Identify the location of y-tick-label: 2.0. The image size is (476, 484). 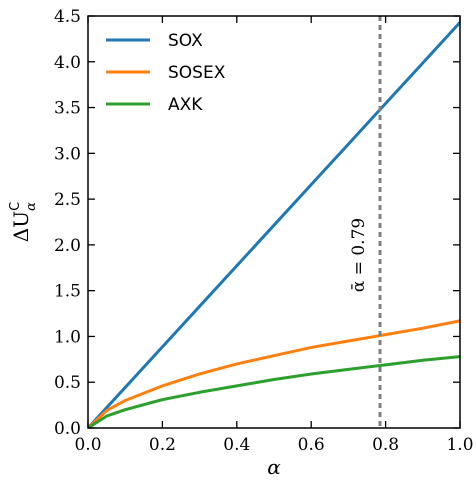
(67, 246).